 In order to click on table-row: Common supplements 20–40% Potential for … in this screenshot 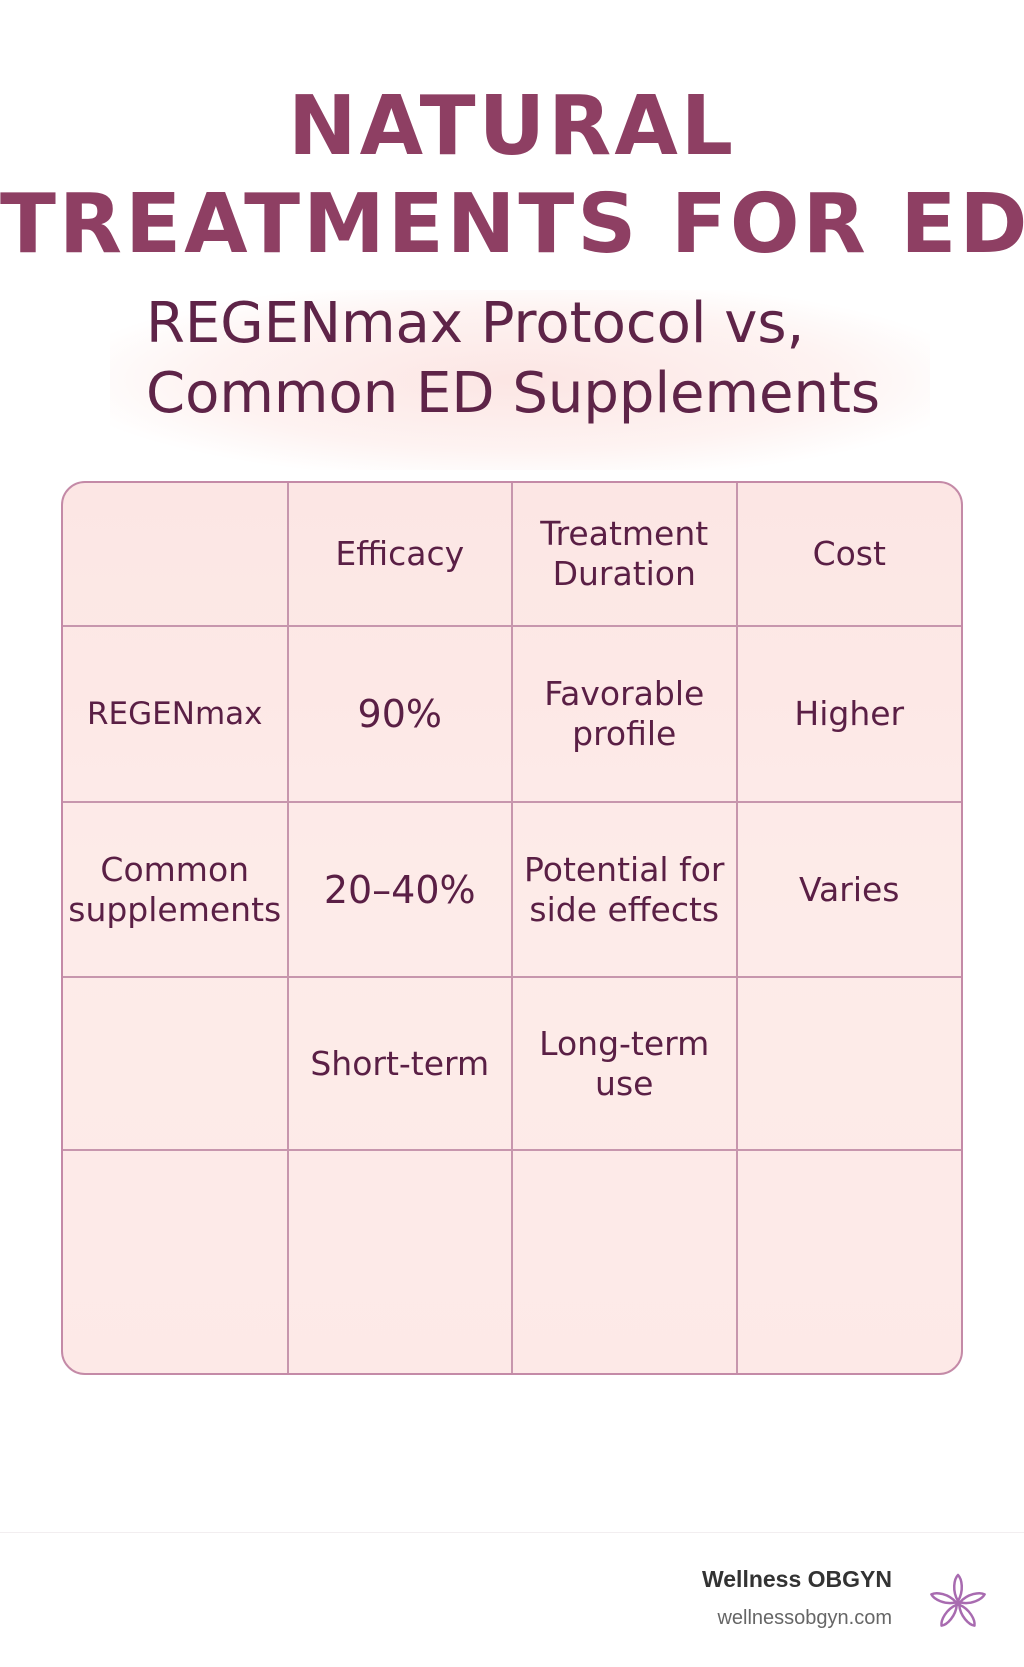, I will do `click(512, 889)`.